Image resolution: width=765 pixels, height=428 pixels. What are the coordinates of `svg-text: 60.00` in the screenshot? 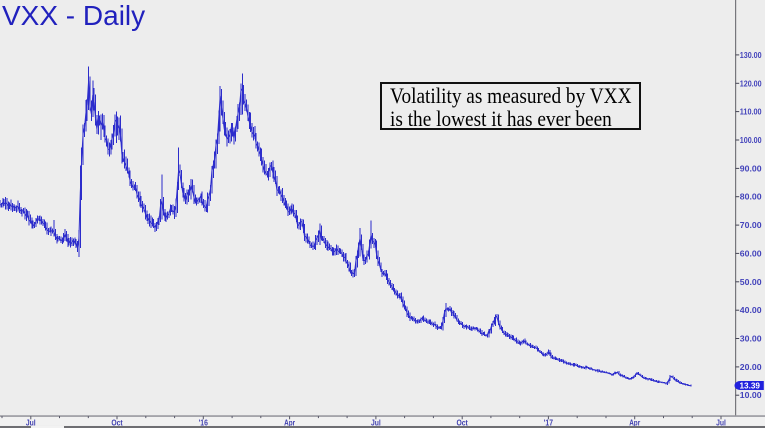 It's located at (751, 253).